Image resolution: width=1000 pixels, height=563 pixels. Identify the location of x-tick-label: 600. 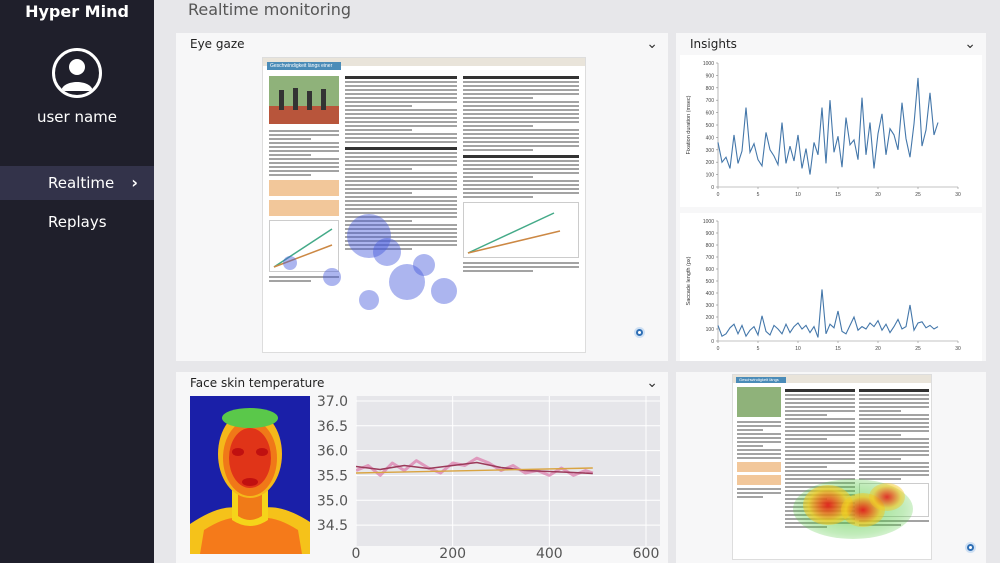
(646, 554).